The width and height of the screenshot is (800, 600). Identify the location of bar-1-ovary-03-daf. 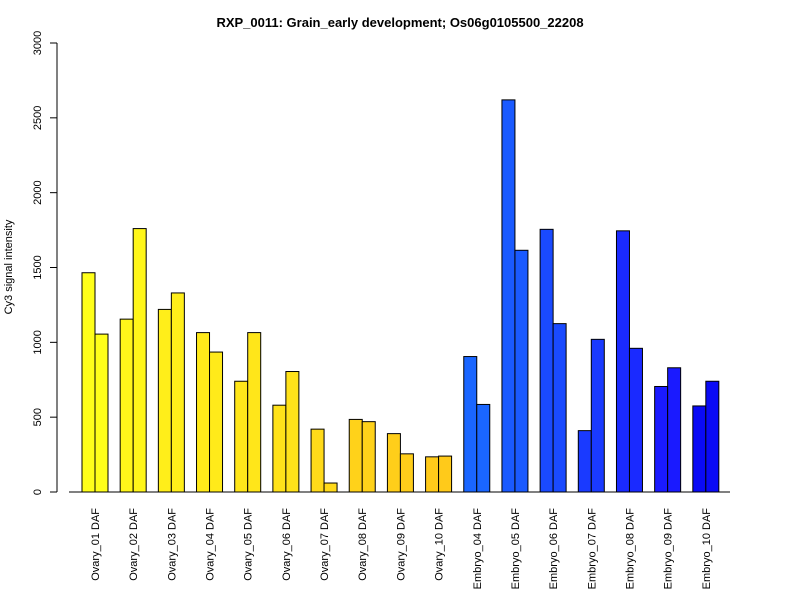
(164, 400).